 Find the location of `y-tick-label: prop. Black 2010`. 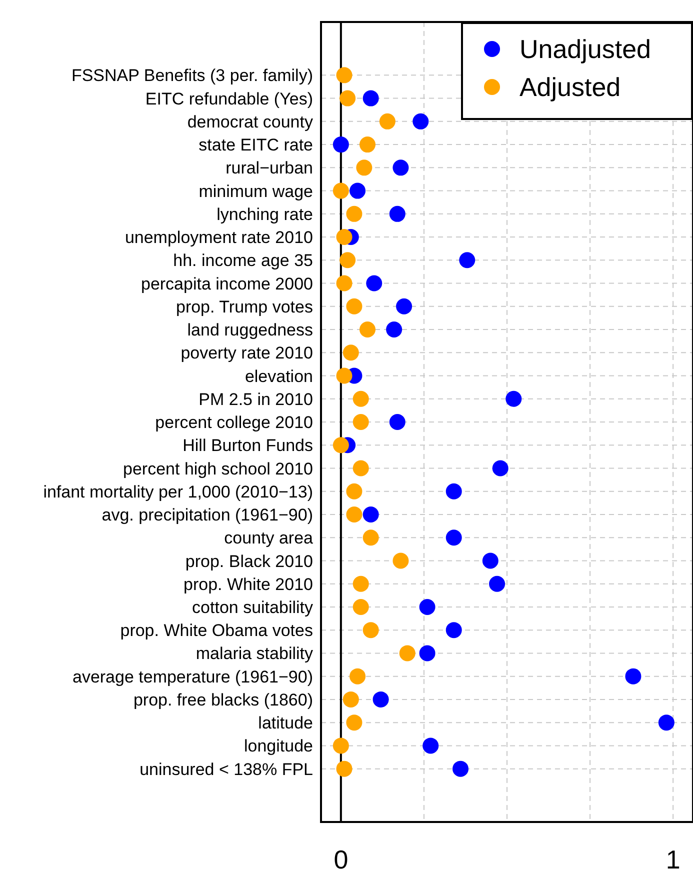

y-tick-label: prop. Black 2010 is located at coordinates (249, 561).